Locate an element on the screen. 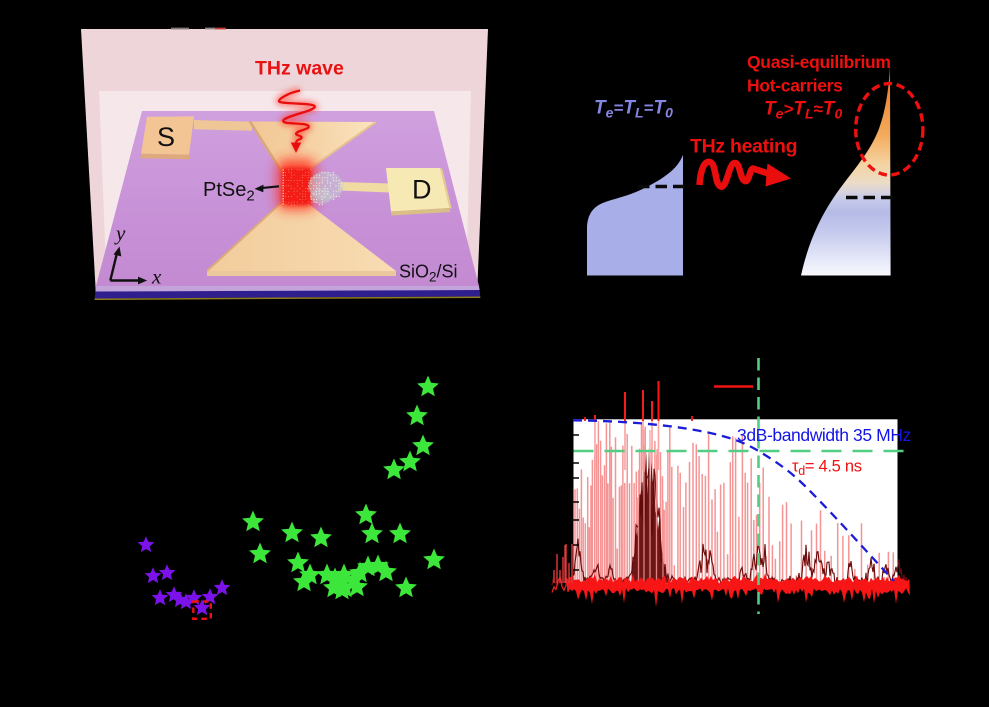  svg-text: Quasi-equilibrium is located at coordinates (819, 62).